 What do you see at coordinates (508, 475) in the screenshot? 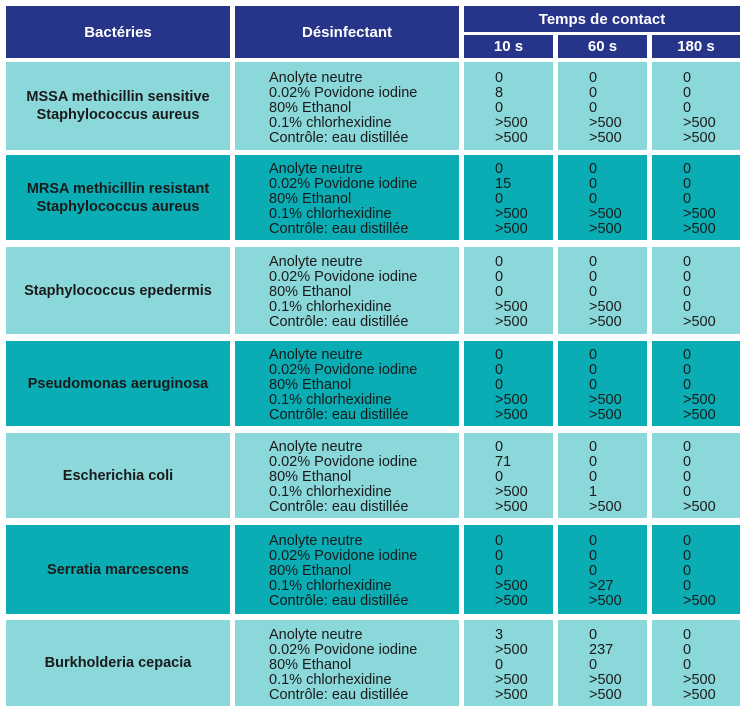
I see `values-10s: 0 71 0 >500 >500` at bounding box center [508, 475].